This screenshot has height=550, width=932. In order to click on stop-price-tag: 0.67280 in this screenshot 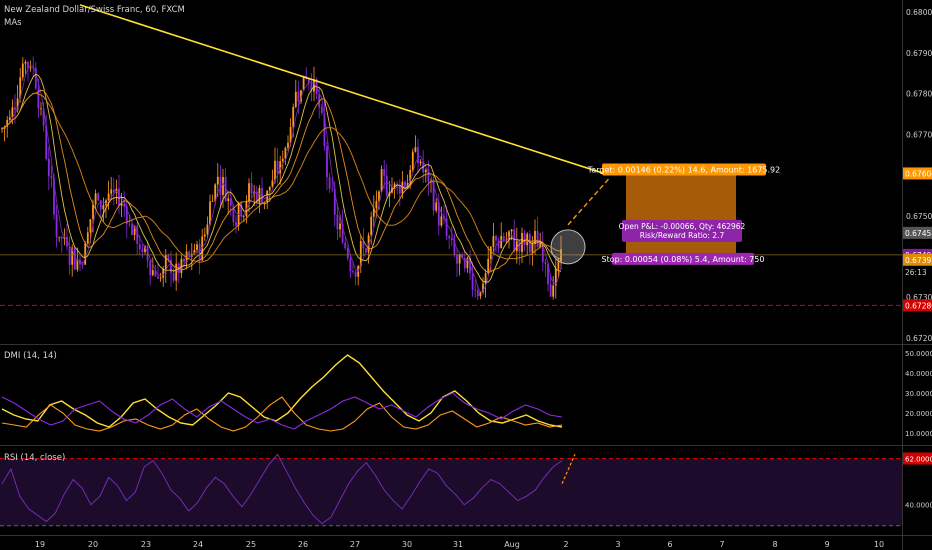, I will do `click(918, 305)`.